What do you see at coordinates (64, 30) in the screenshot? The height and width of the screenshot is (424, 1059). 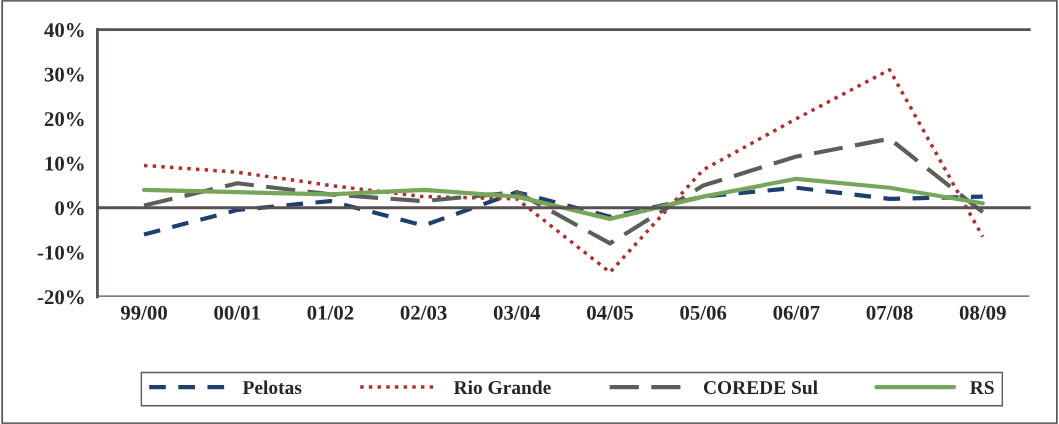 I see `y-tick-label: 40%` at bounding box center [64, 30].